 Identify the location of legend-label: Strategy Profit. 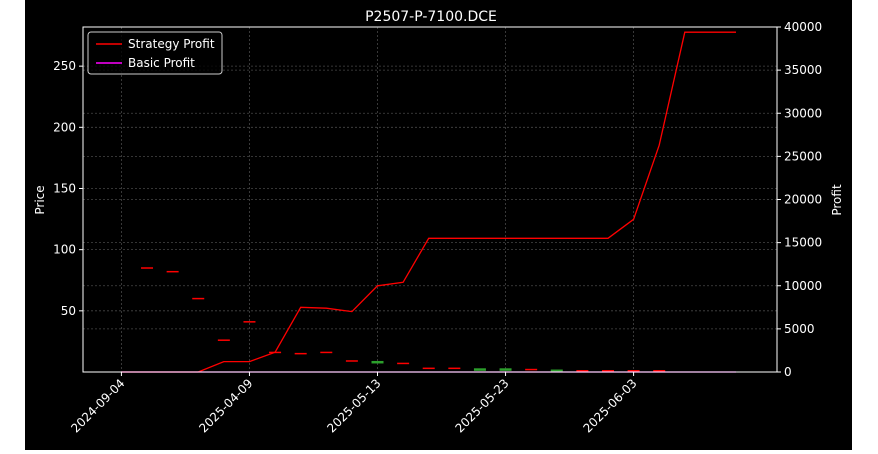
(171, 44).